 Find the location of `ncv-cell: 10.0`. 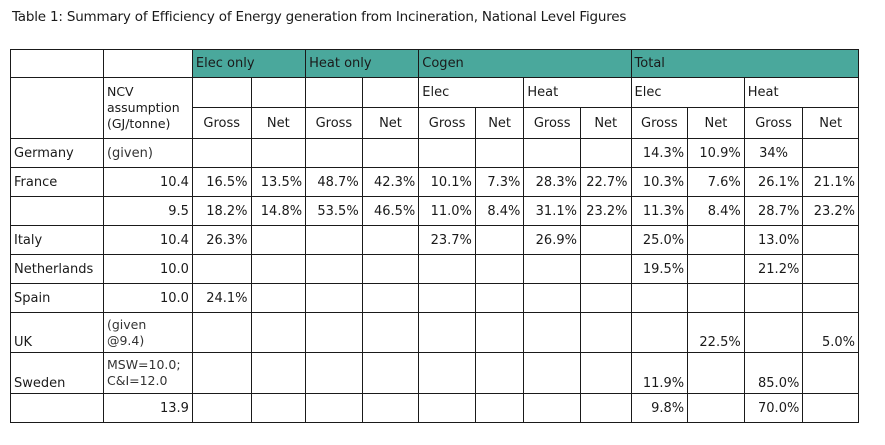

ncv-cell: 10.0 is located at coordinates (147, 269).